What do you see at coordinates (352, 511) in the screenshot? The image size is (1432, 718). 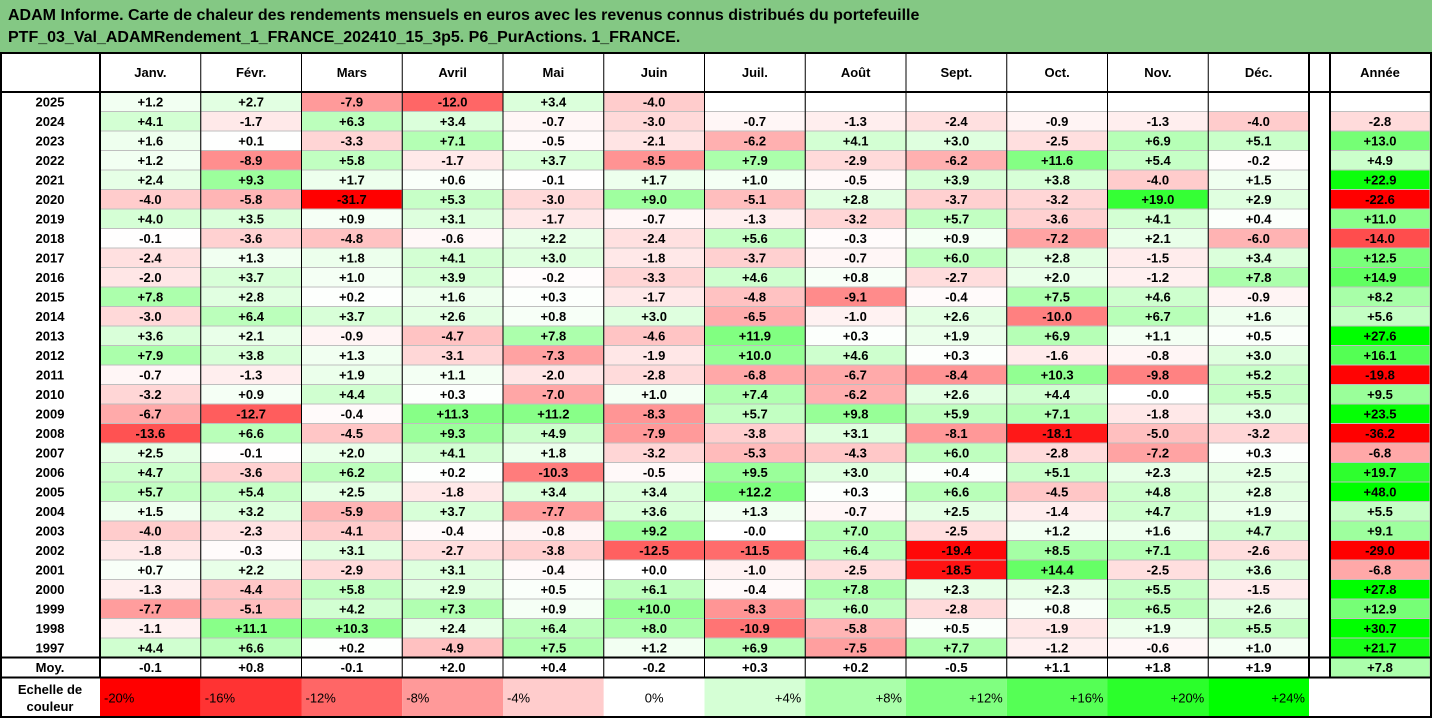 I see `cell-value: -5.9` at bounding box center [352, 511].